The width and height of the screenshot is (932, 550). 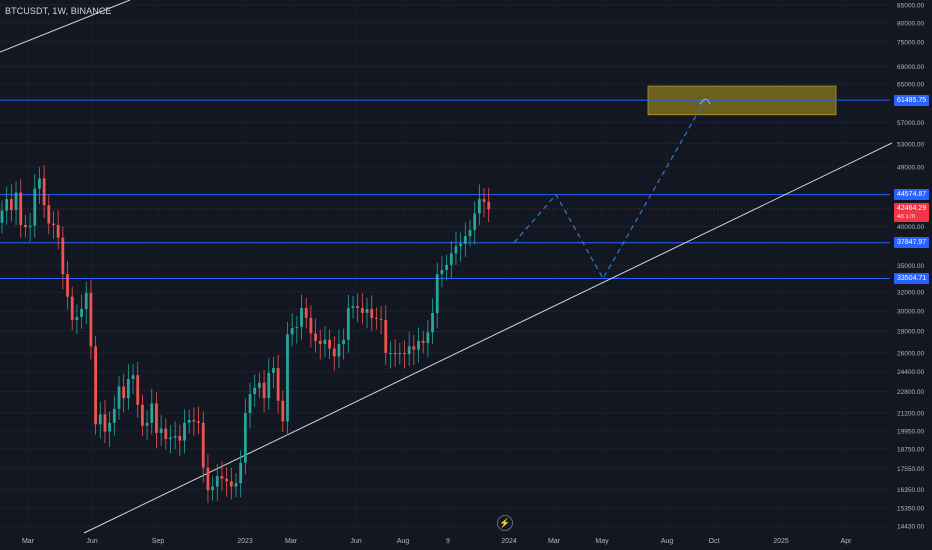 What do you see at coordinates (65, 26) in the screenshot?
I see `upper-trend-line` at bounding box center [65, 26].